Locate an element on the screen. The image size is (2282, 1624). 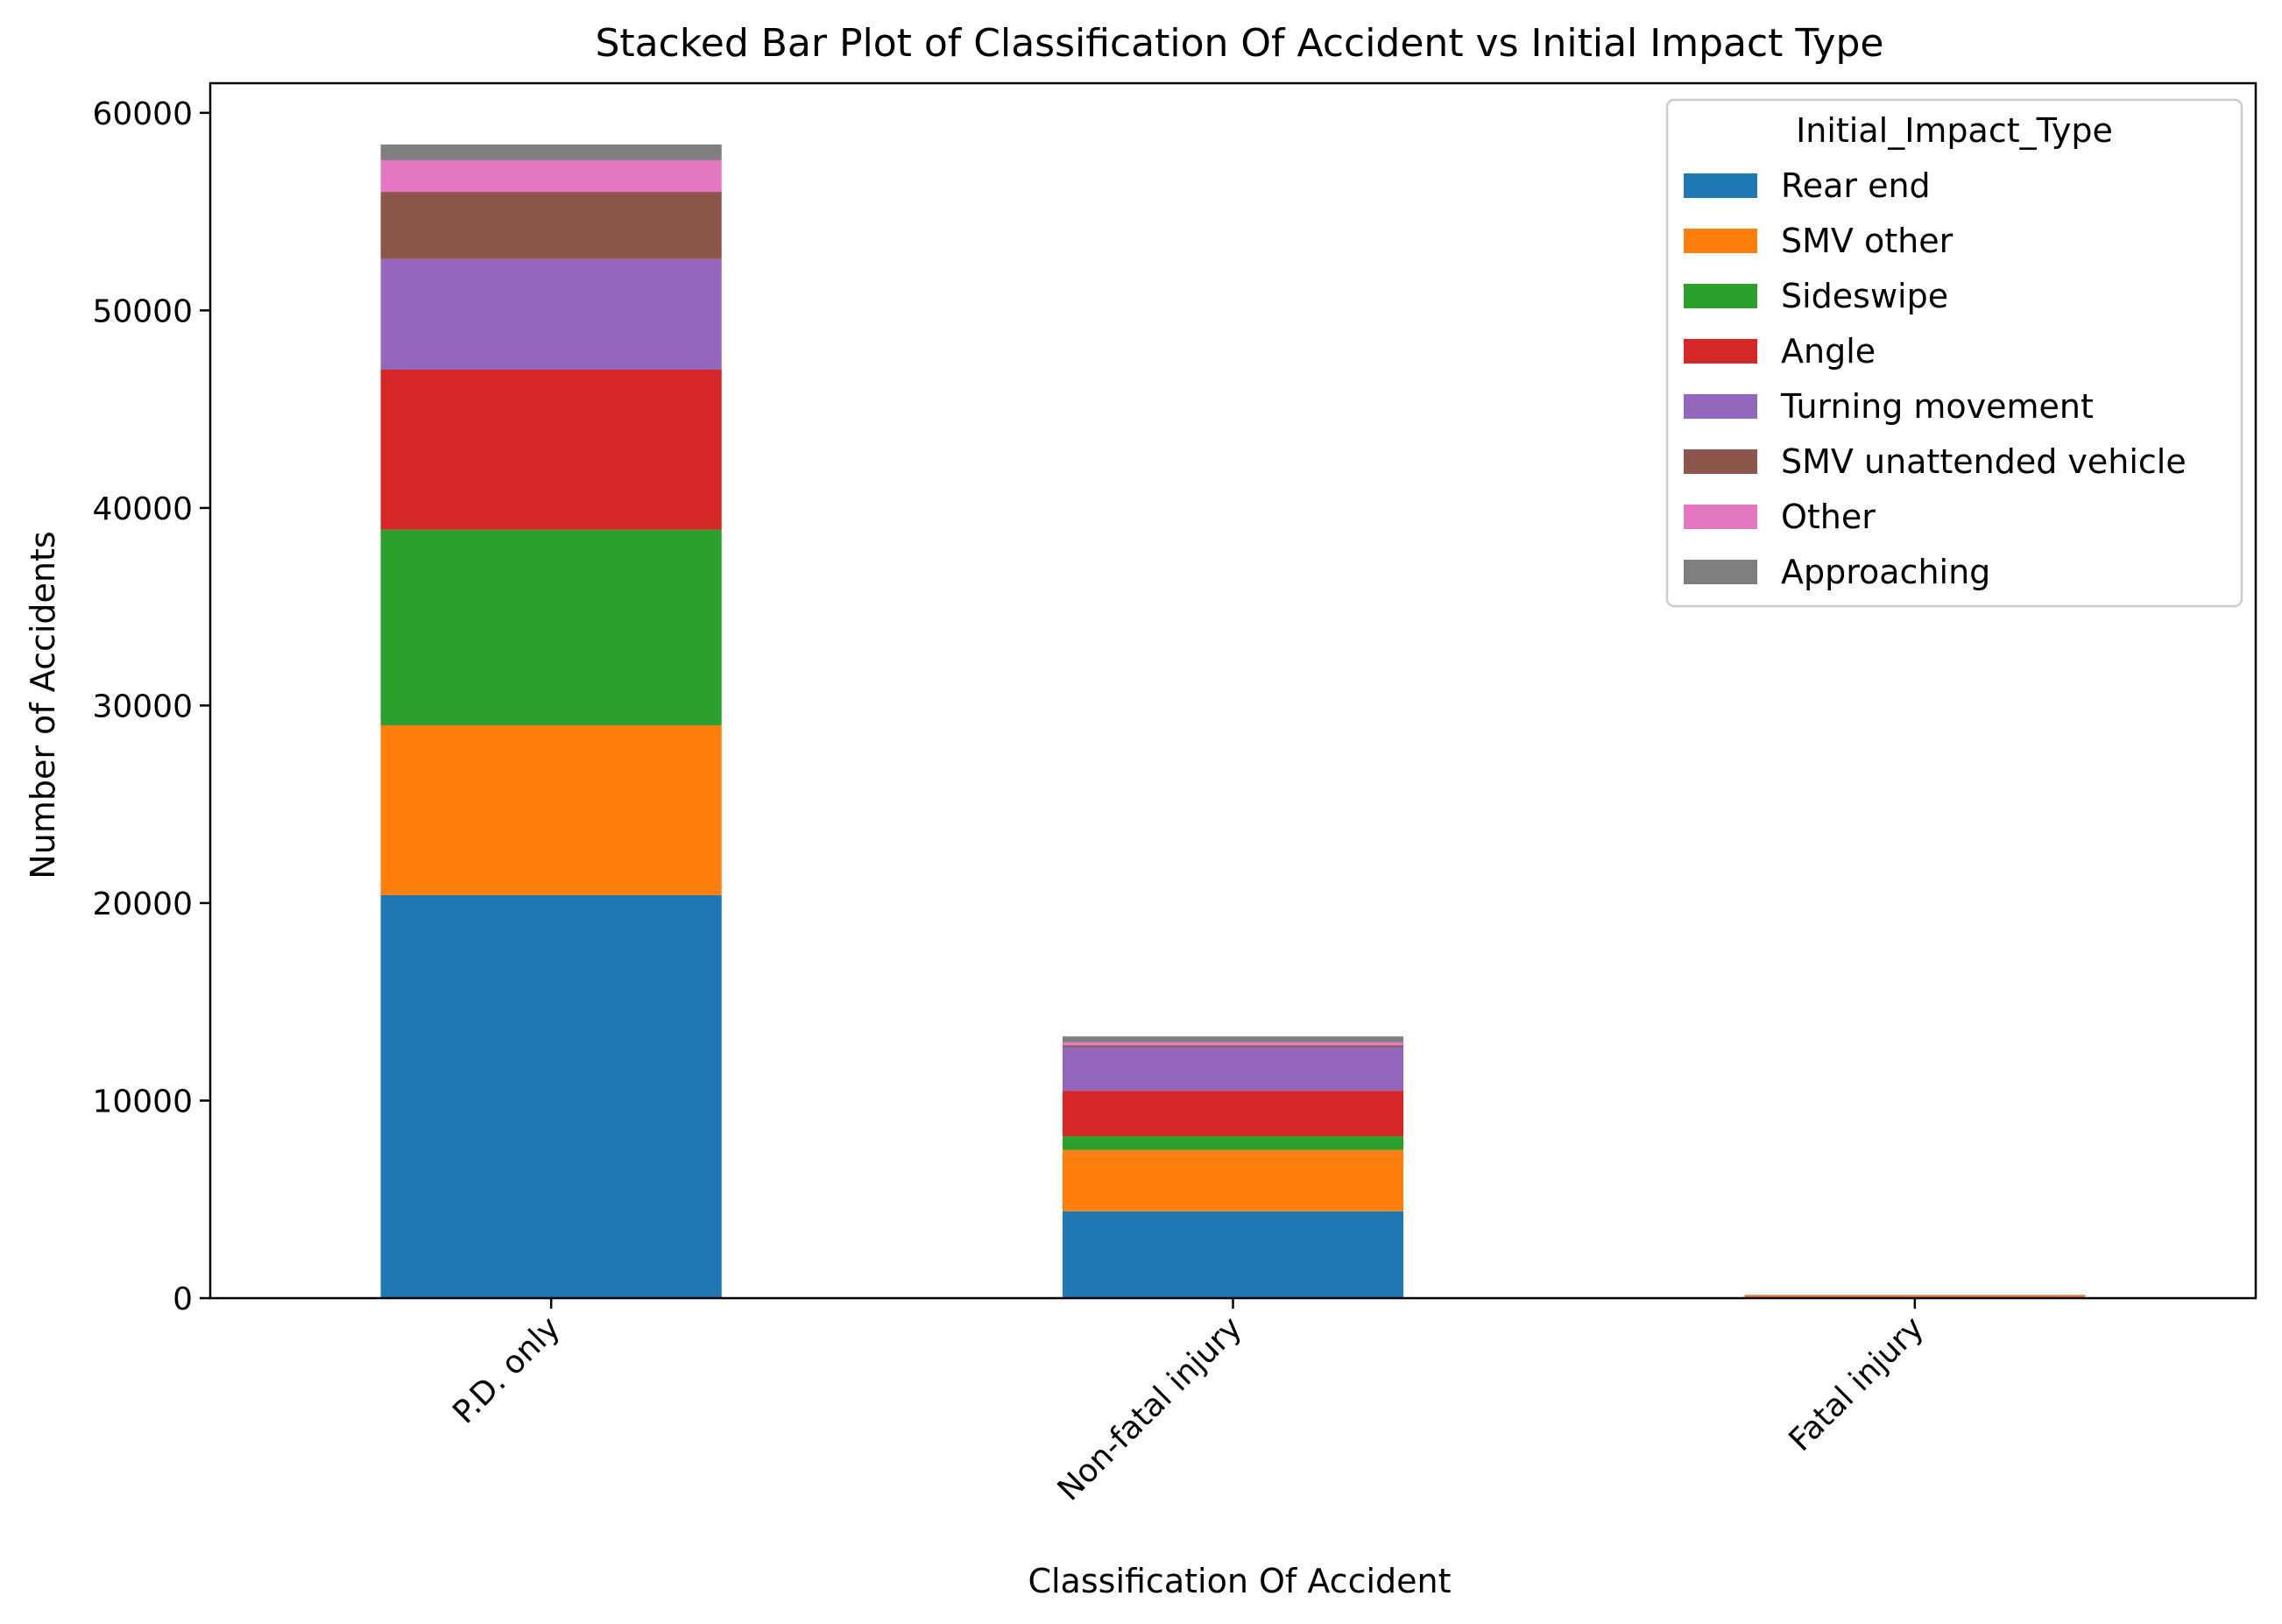
legend-label-approaching: Approaching is located at coordinates (1885, 572).